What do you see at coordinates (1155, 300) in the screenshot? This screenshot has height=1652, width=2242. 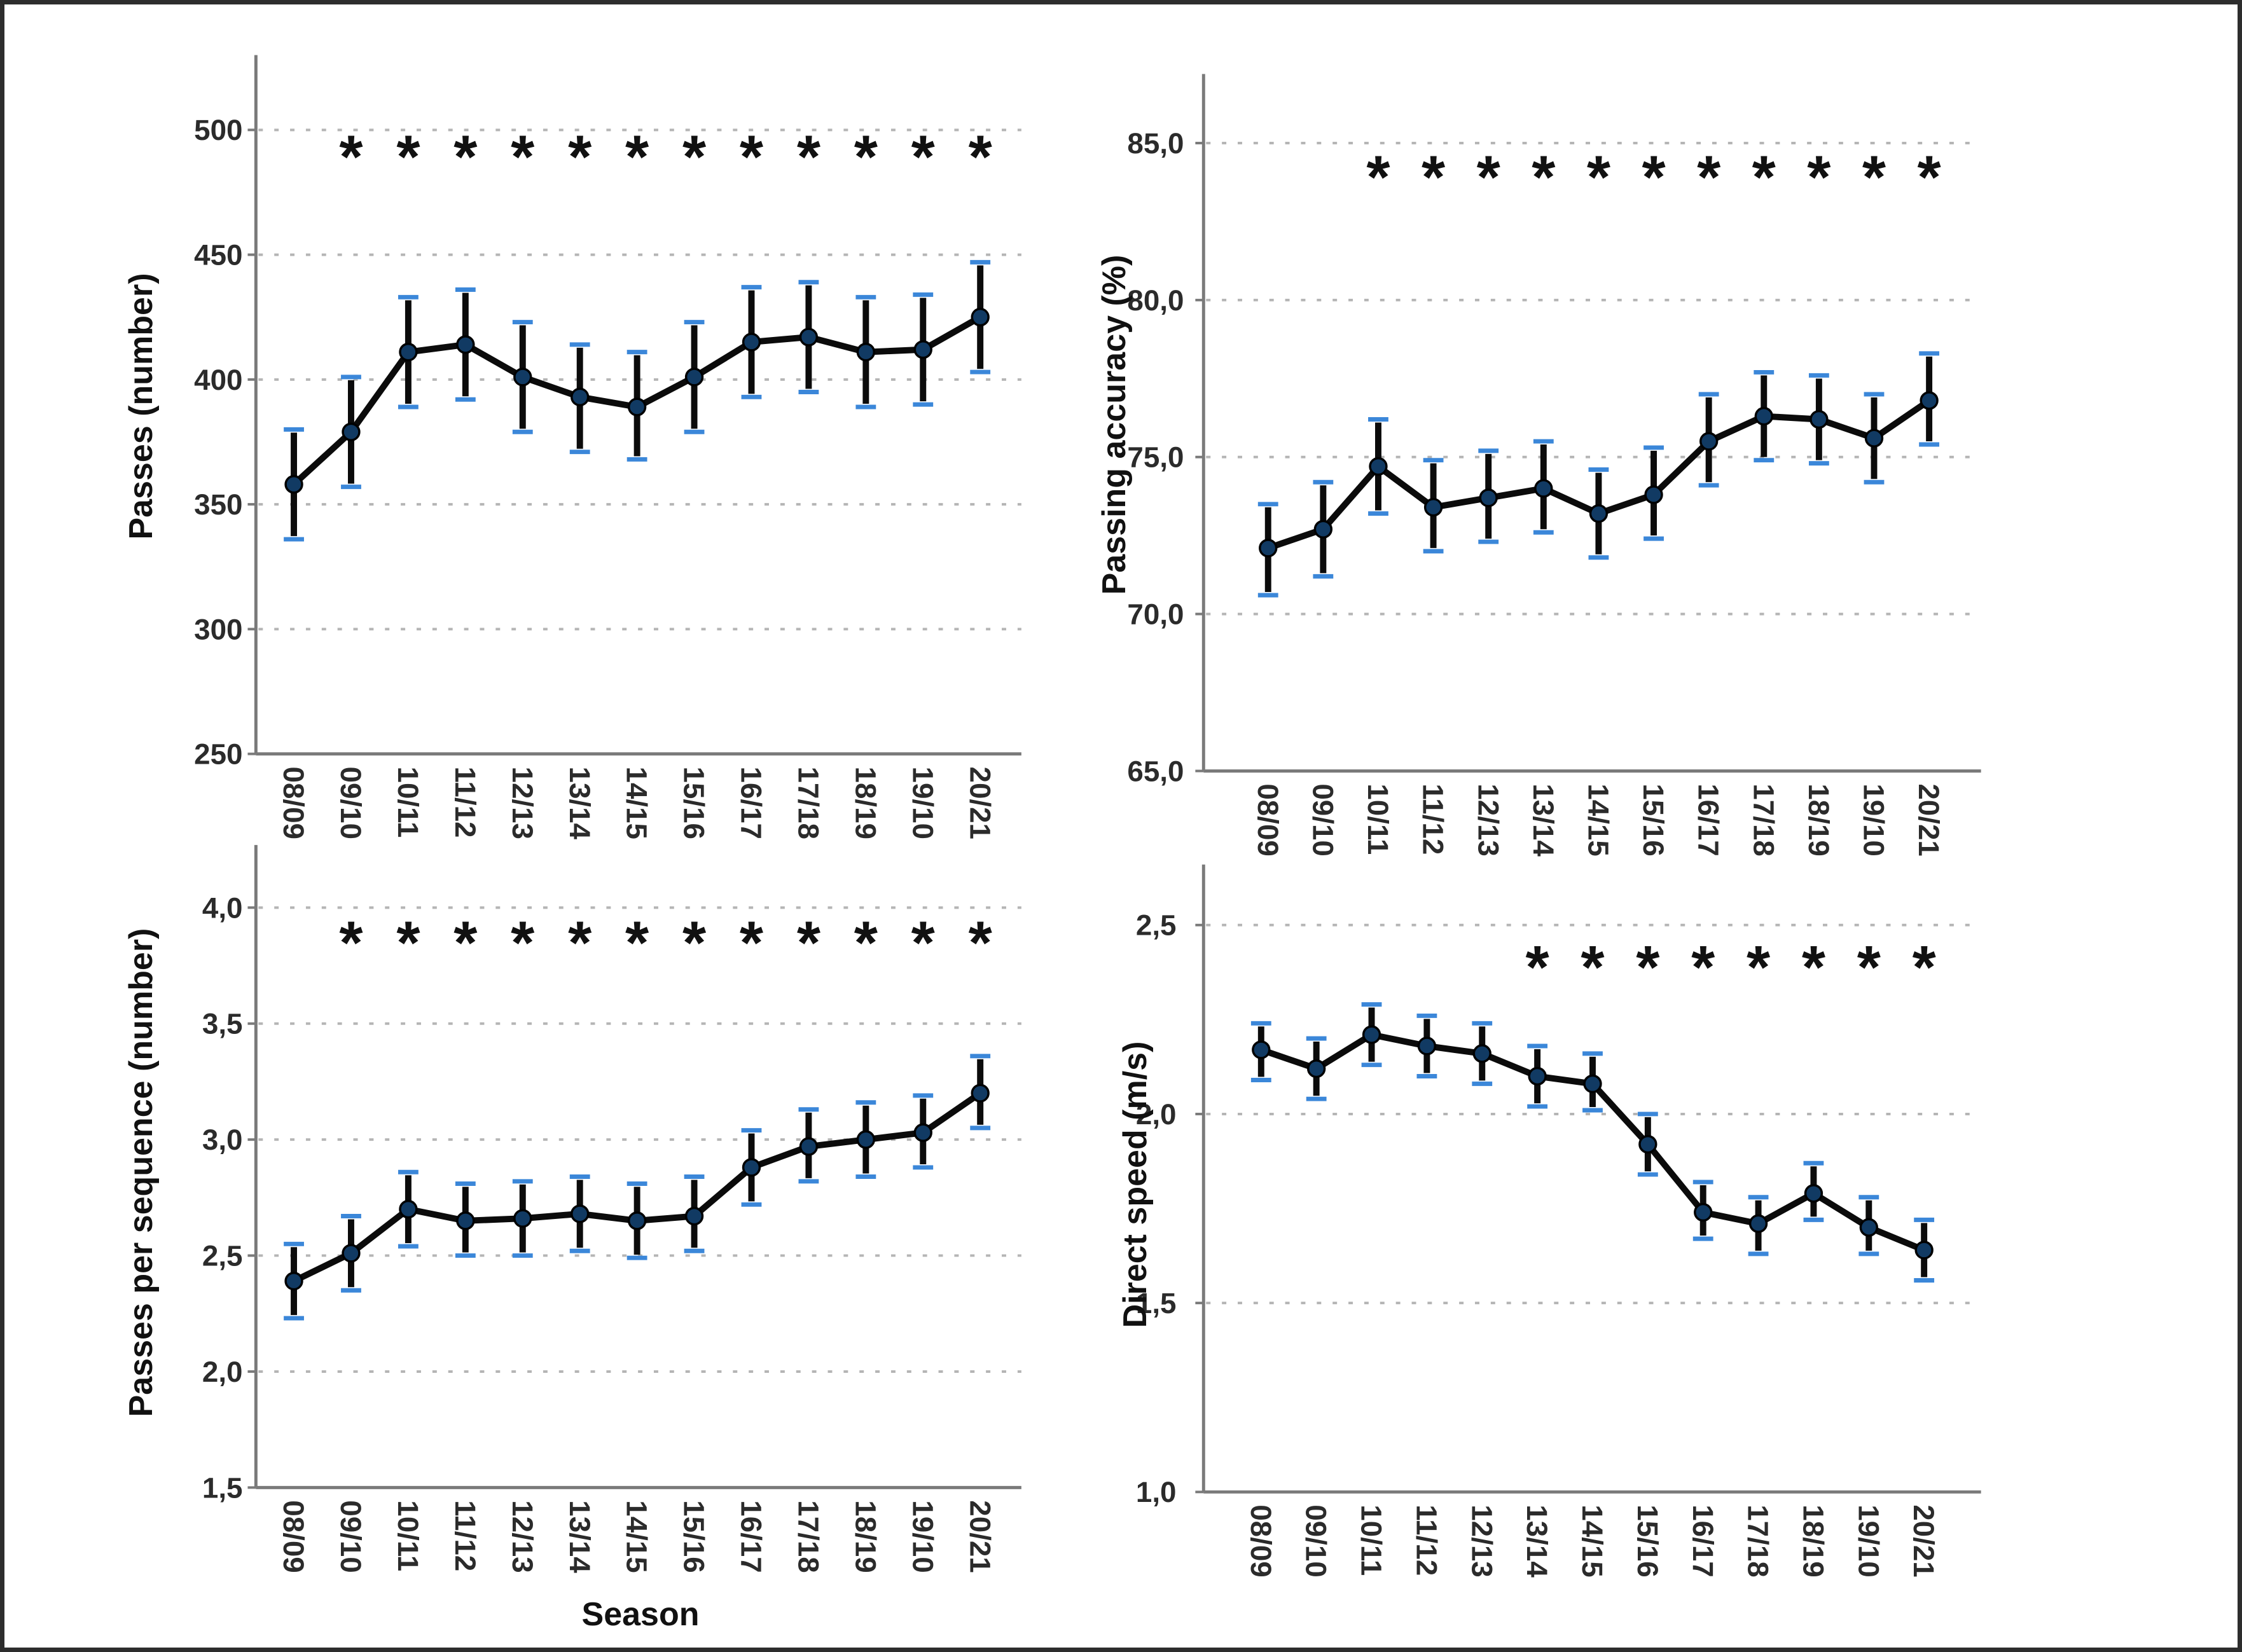 I see `y-tick-label: 80,0` at bounding box center [1155, 300].